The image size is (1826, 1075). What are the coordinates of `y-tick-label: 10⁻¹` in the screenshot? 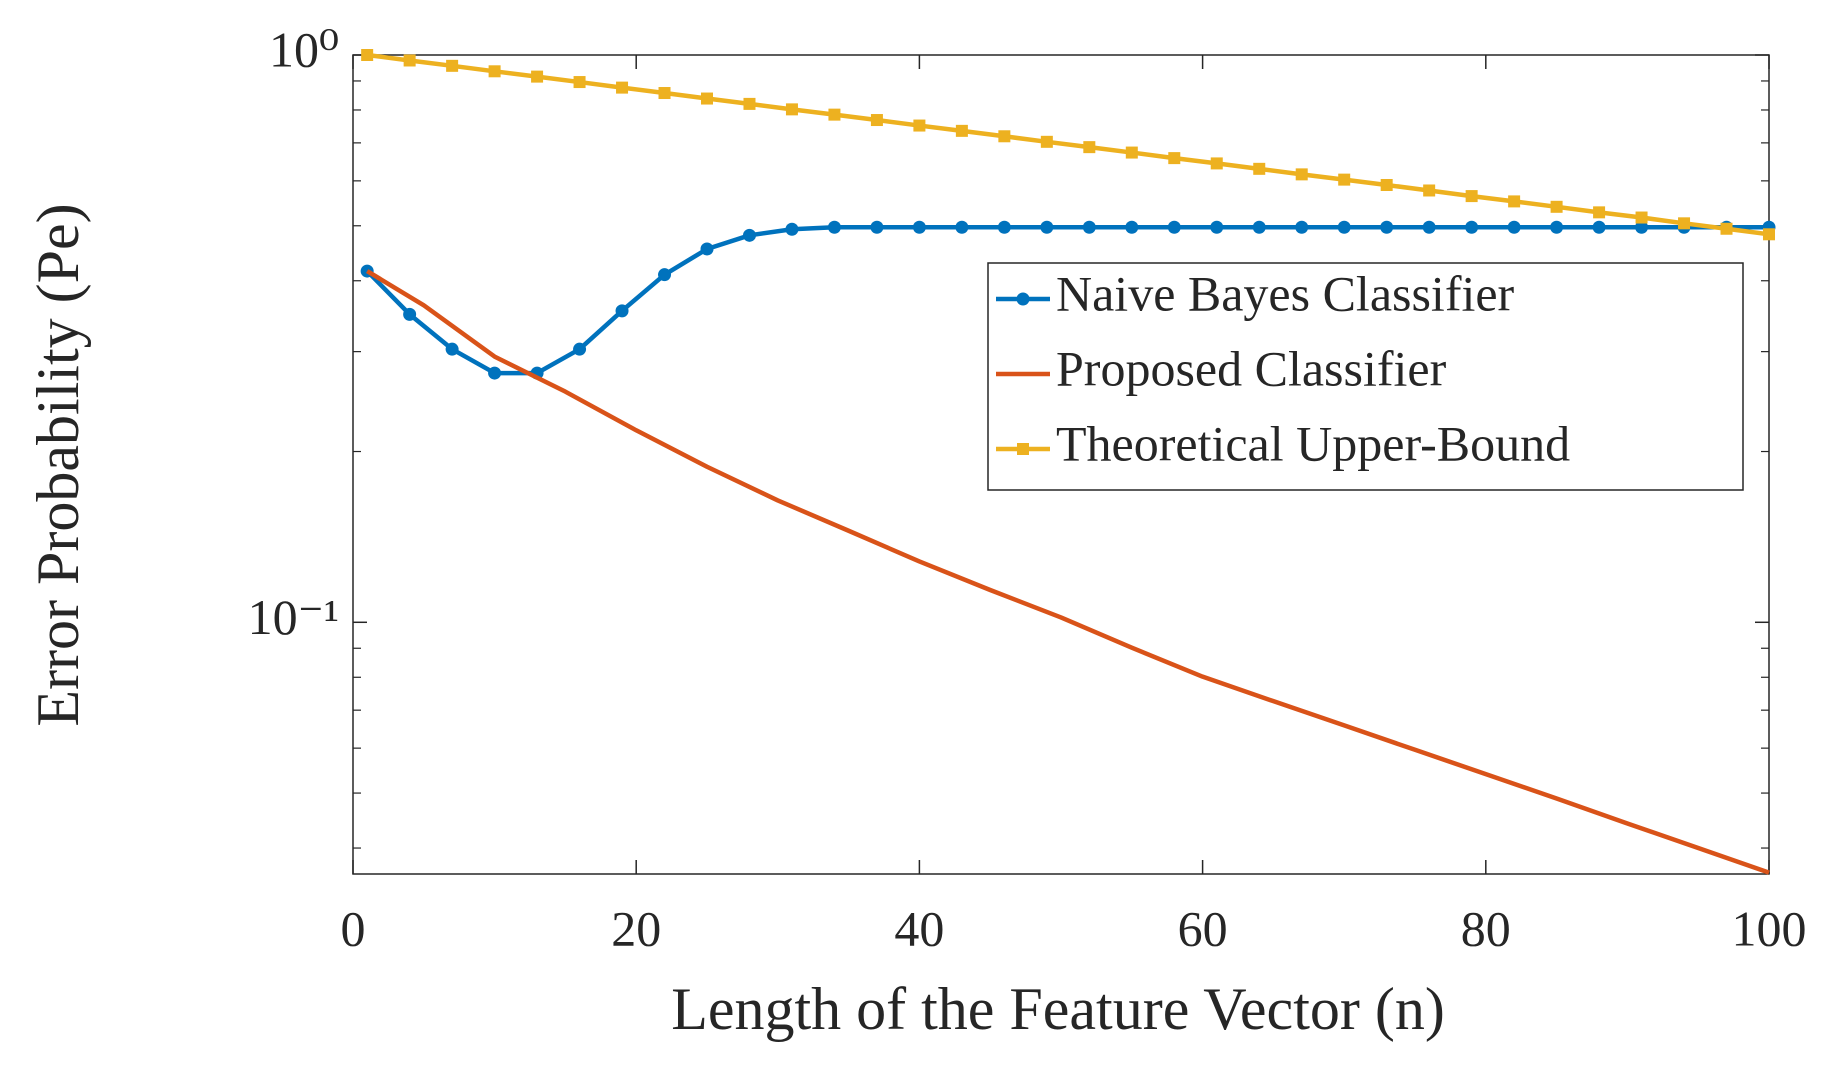 It's located at (293, 617).